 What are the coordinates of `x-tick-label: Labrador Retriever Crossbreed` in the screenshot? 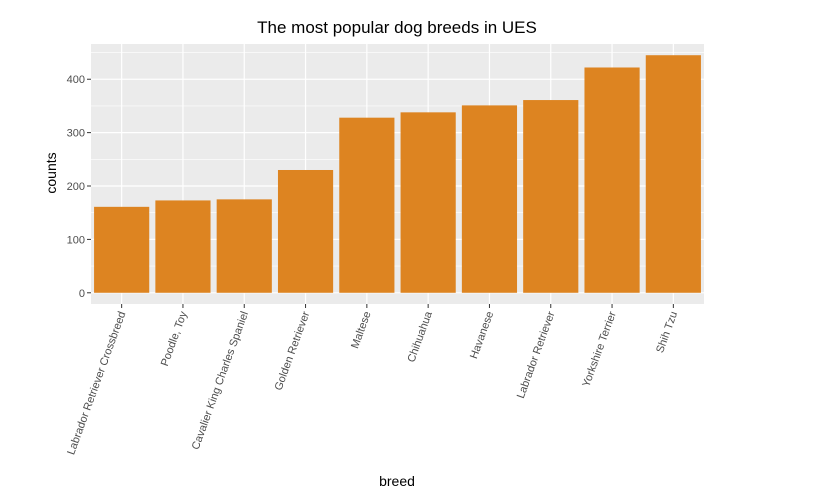 It's located at (96, 383).